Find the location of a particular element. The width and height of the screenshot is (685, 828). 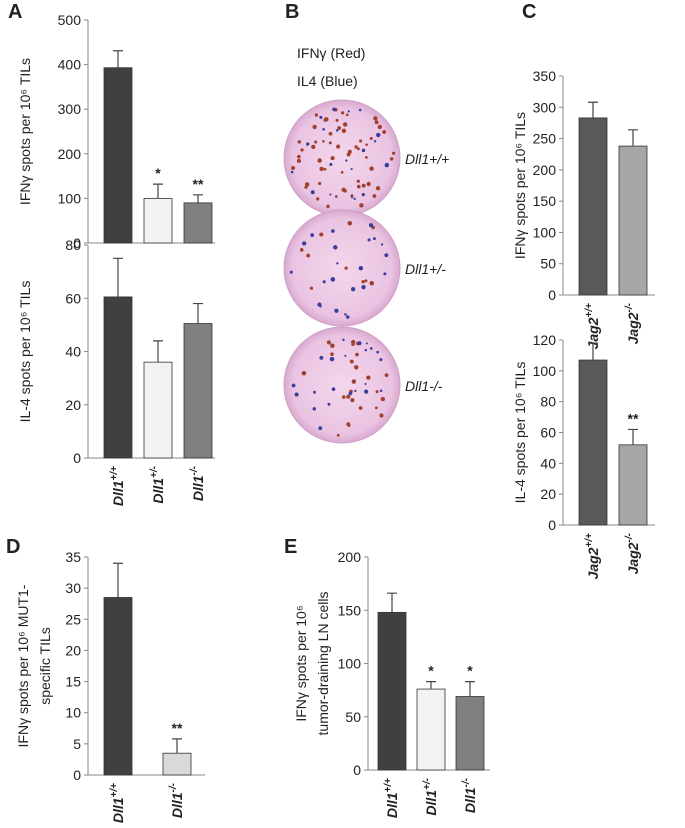

x-tick-label: Dll1-/- is located at coordinates (469, 795).